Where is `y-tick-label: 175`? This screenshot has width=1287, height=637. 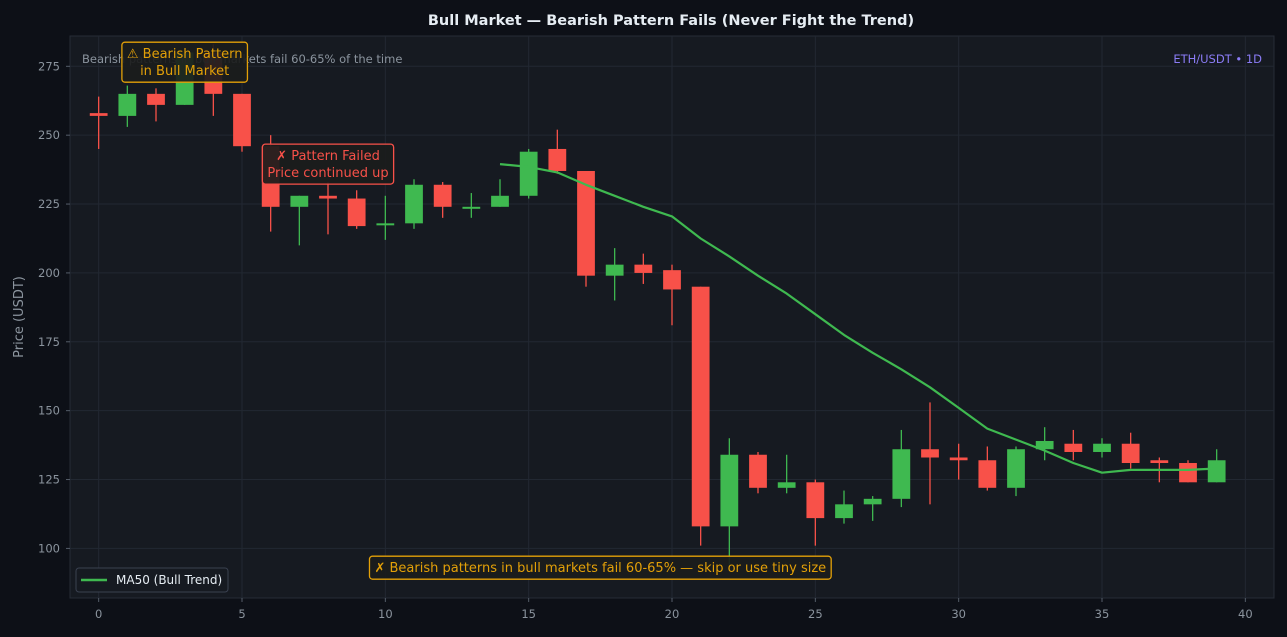 y-tick-label: 175 is located at coordinates (49, 342).